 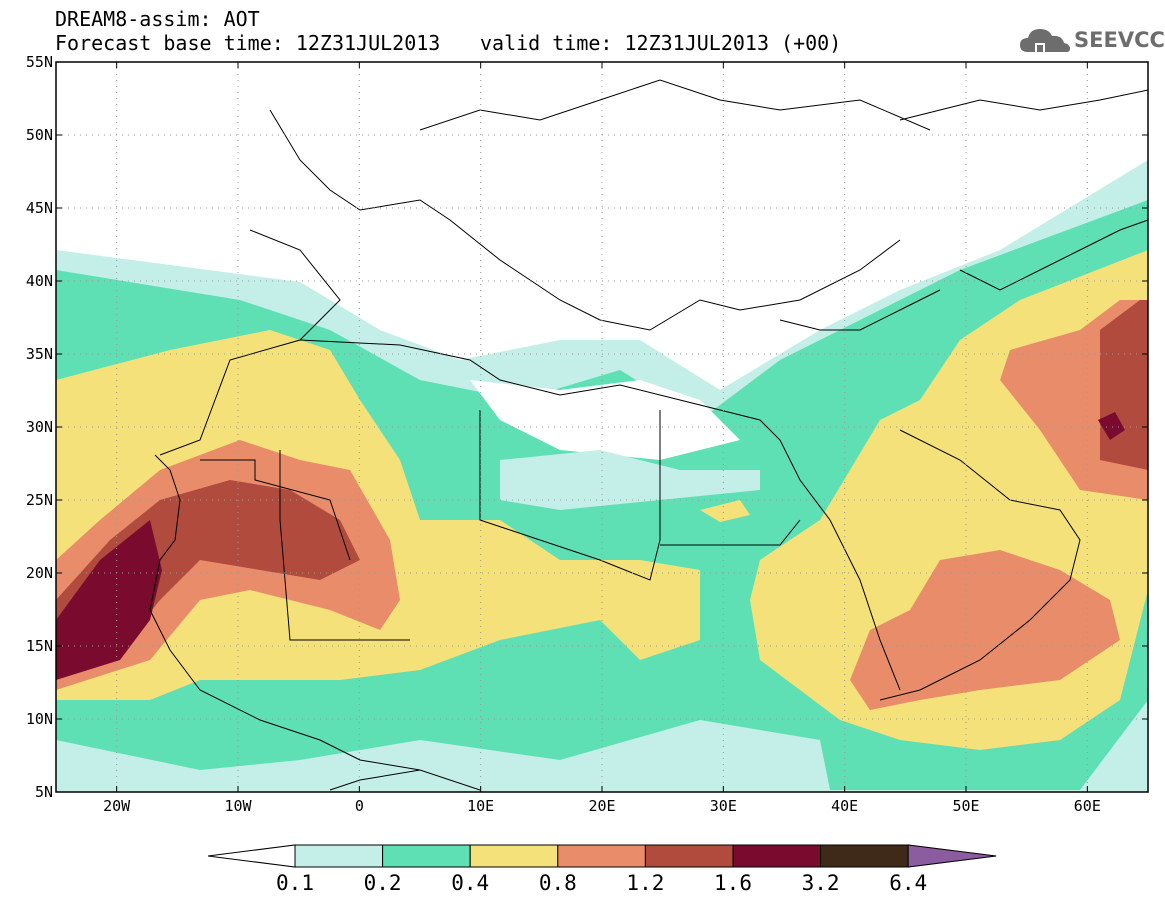 I want to click on colorbar-label: 0.4, so click(x=470, y=883).